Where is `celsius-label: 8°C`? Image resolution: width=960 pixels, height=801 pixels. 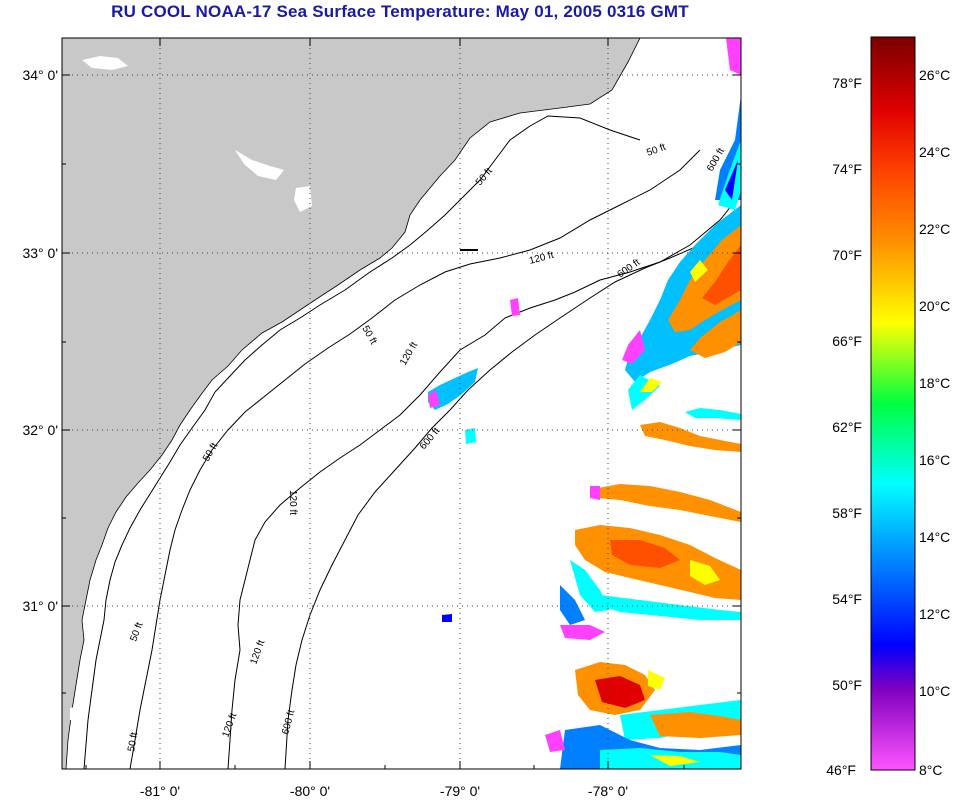
celsius-label: 8°C is located at coordinates (931, 770).